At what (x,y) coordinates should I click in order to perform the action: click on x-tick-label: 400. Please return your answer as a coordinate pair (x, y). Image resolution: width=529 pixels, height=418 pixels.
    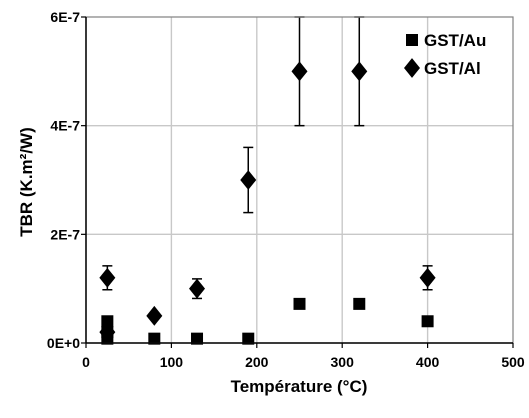
    Looking at the image, I should click on (428, 362).